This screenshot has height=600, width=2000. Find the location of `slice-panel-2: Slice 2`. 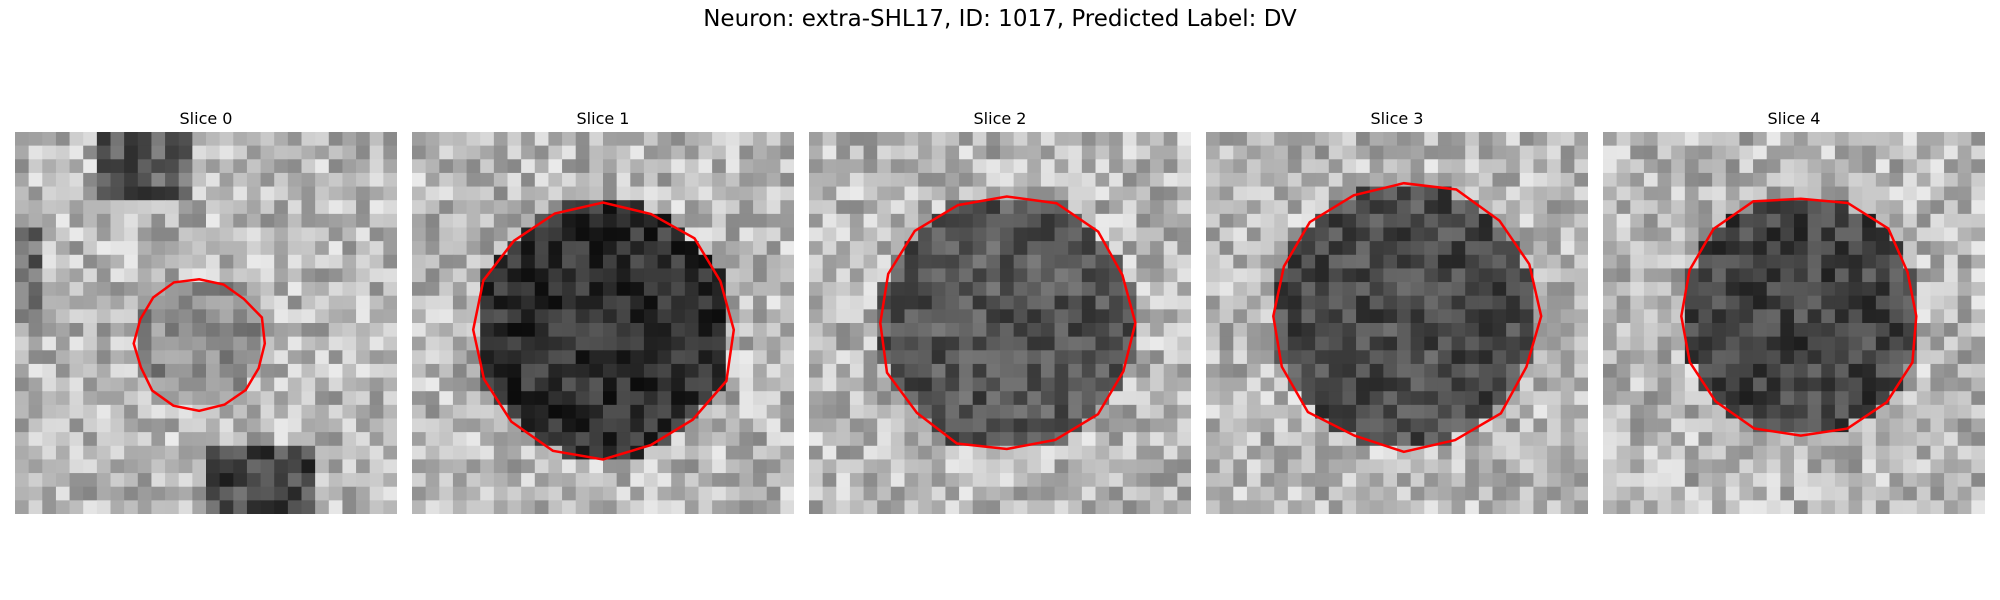

slice-panel-2: Slice 2 is located at coordinates (1000, 311).